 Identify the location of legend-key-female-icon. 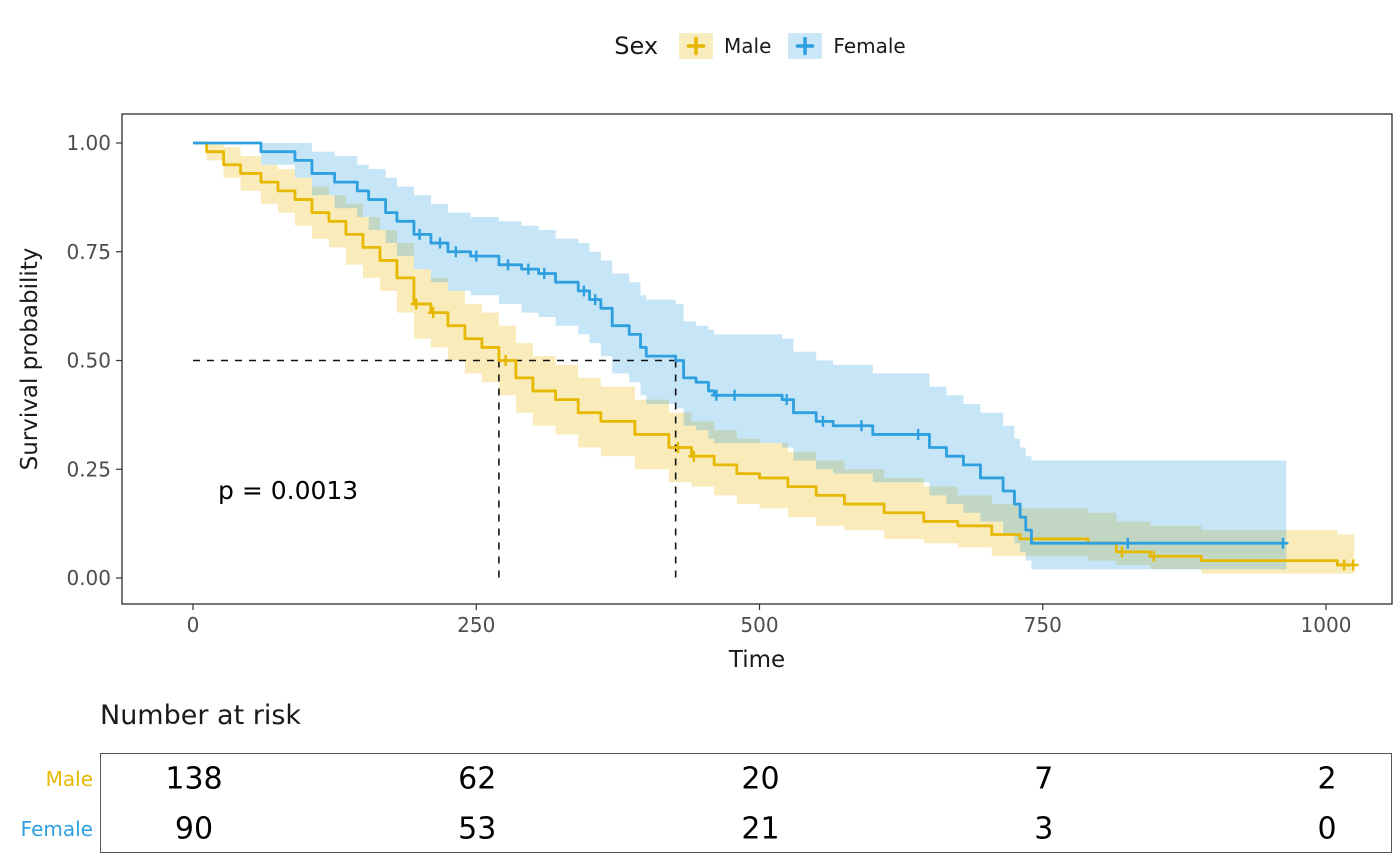
(805, 46).